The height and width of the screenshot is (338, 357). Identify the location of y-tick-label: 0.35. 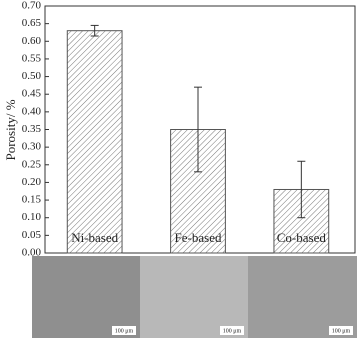
(32, 129).